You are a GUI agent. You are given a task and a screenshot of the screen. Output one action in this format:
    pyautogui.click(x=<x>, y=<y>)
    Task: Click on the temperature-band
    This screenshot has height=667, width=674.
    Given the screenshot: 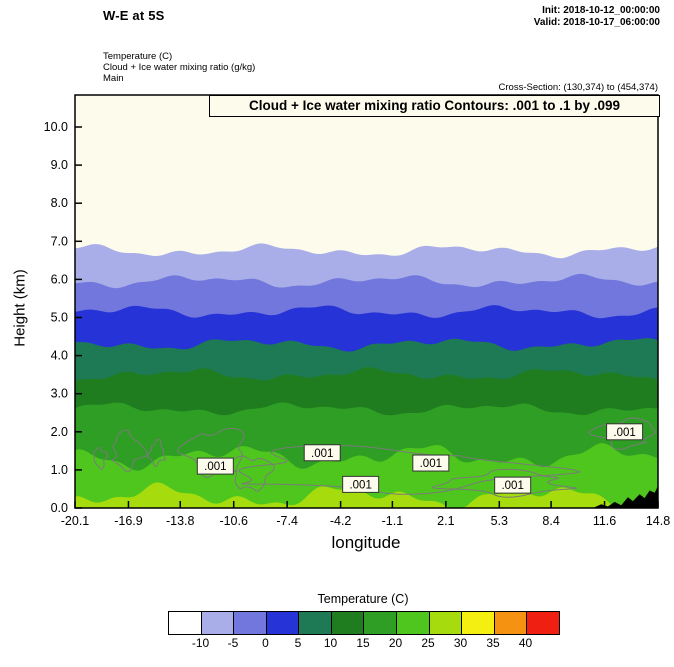 What is the action you would take?
    pyautogui.click(x=366, y=495)
    